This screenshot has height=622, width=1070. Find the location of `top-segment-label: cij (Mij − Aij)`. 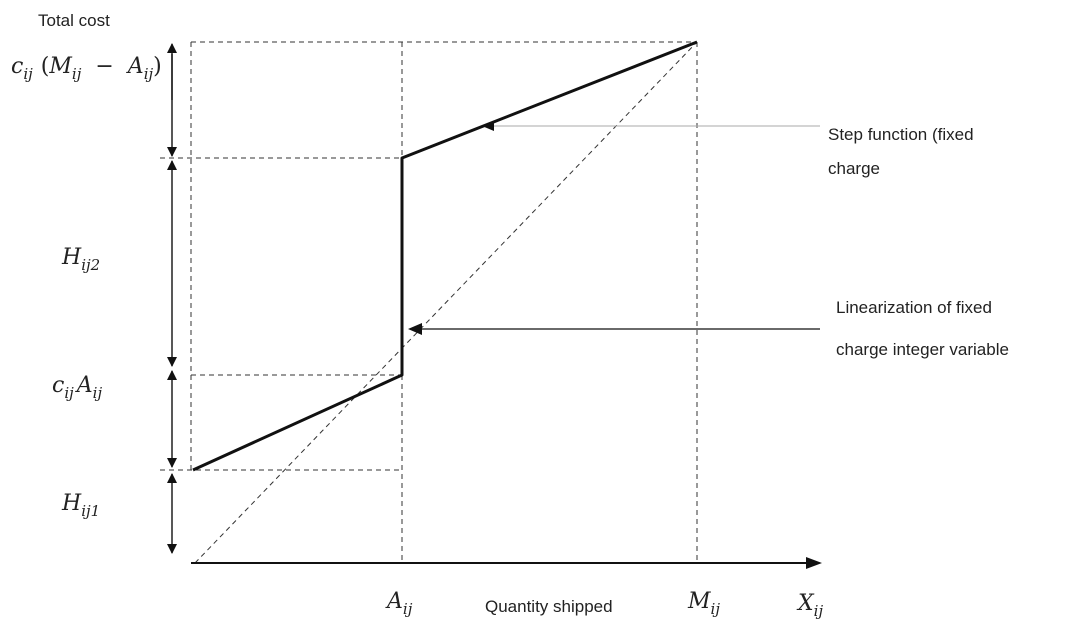

top-segment-label: cij (Mij − Aij) is located at coordinates (86, 68).